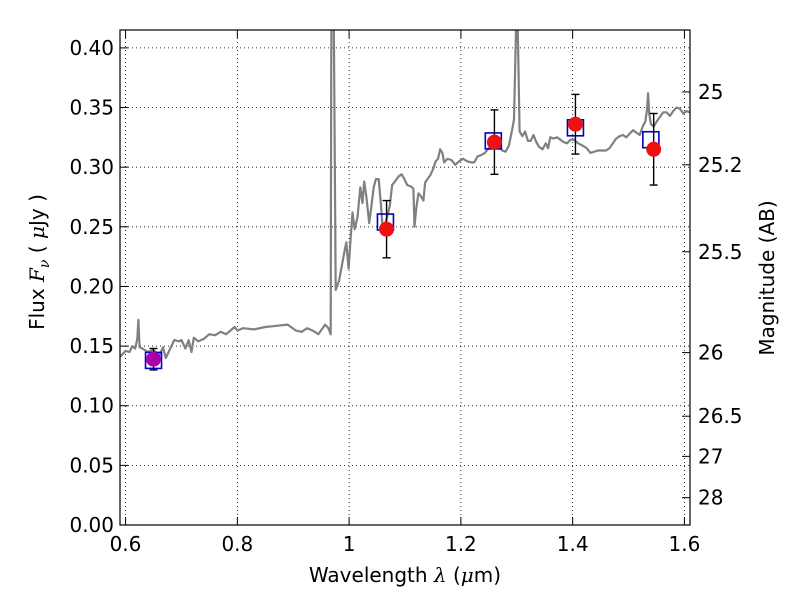  I want to click on y-axis-title: Flux Fν ( μJy ), so click(39, 262).